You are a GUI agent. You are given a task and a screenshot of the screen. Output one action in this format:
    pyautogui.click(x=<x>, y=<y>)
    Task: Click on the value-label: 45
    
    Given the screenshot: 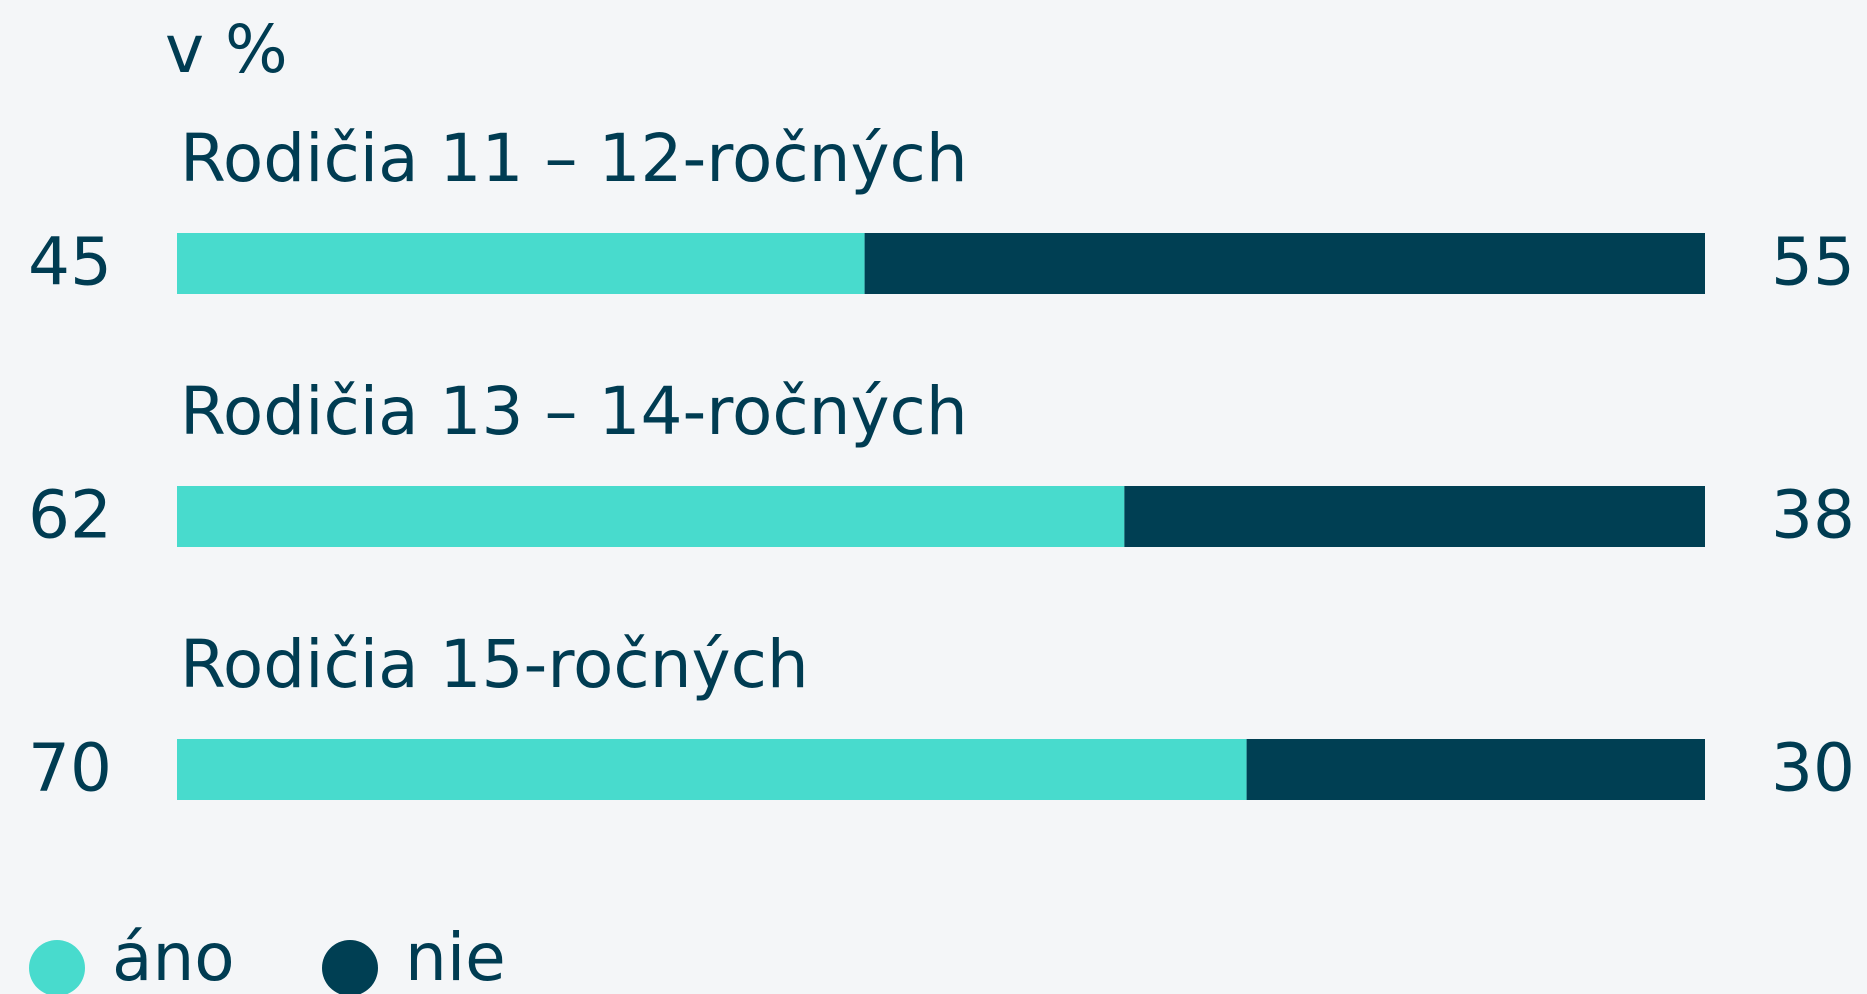 What is the action you would take?
    pyautogui.click(x=70, y=262)
    